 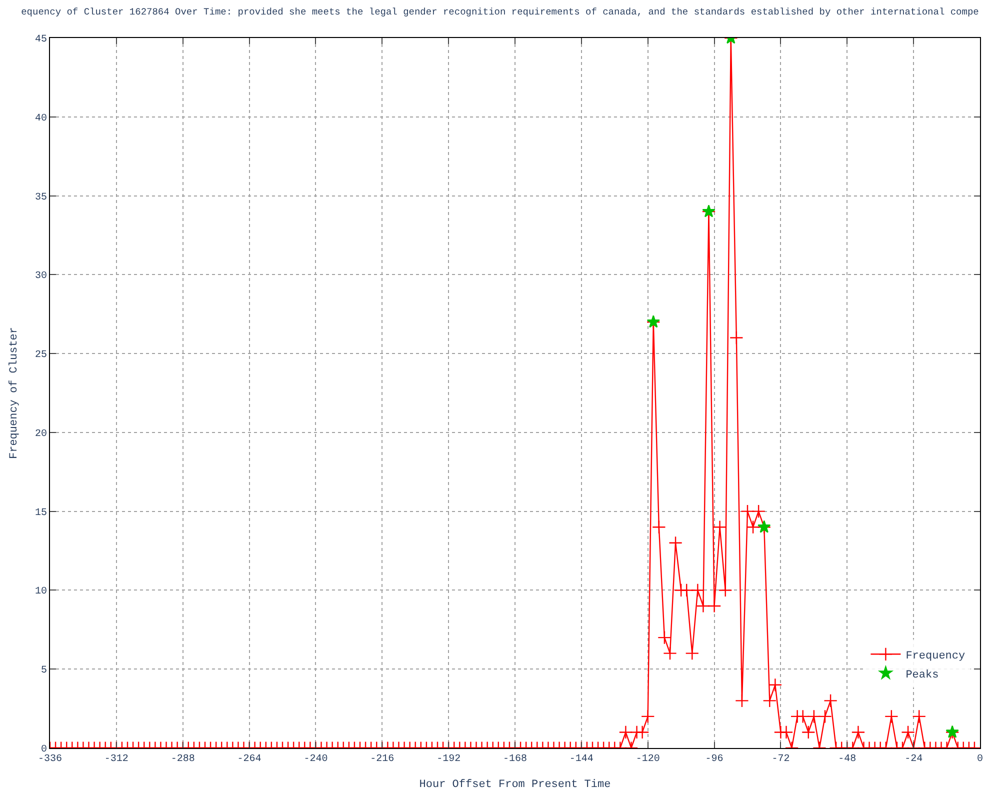 I want to click on x-tick-label: -264, so click(x=249, y=759).